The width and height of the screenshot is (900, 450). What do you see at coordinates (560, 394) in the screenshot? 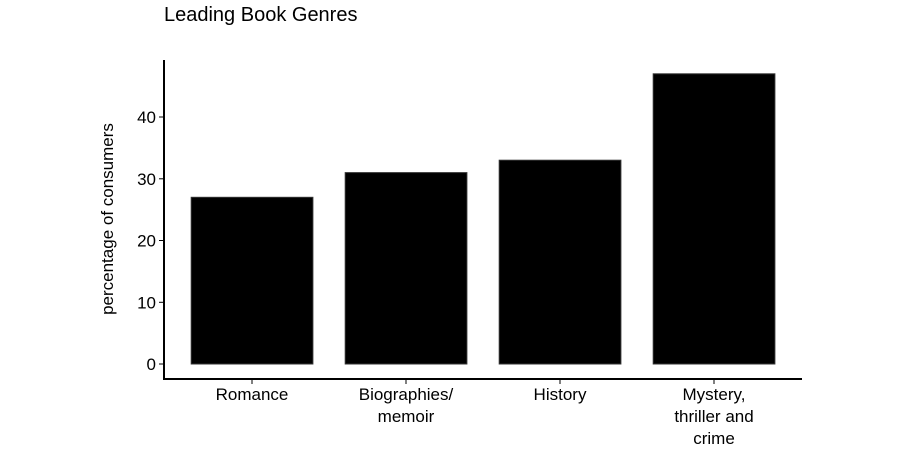
I see `x-tick-label-2: History` at bounding box center [560, 394].